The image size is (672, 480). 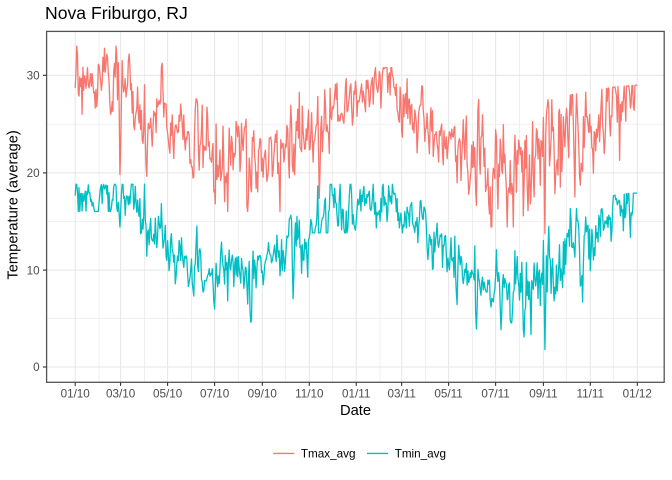 I want to click on svg-text: 05/11, so click(x=448, y=394).